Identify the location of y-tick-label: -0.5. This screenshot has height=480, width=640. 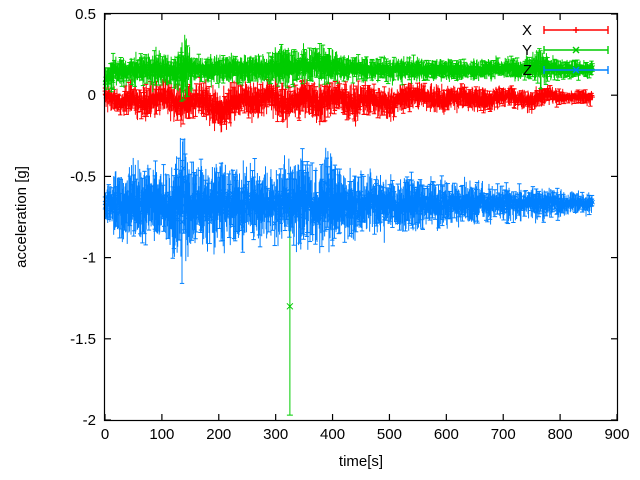
(83, 176).